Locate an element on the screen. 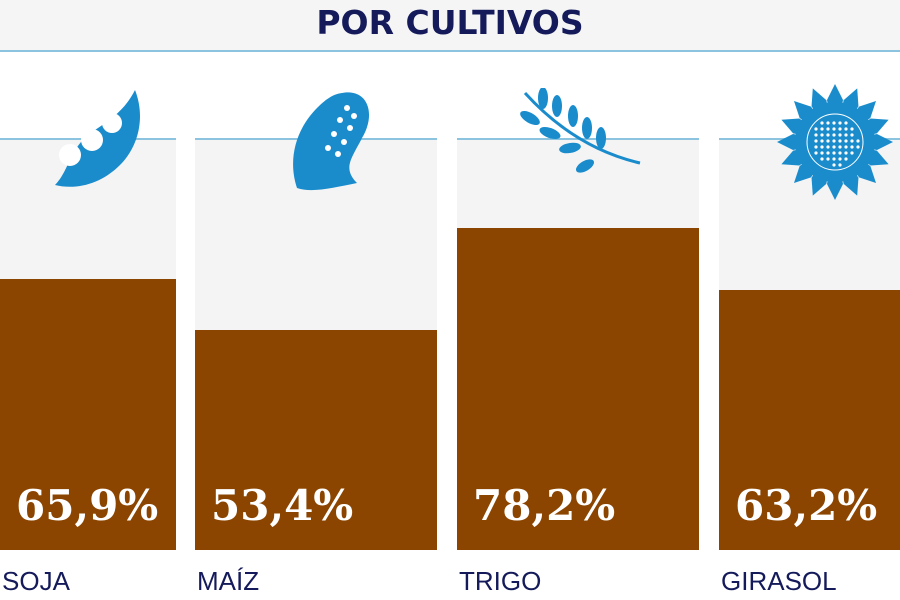  bar-track-girasol: 63,2% is located at coordinates (809, 344).